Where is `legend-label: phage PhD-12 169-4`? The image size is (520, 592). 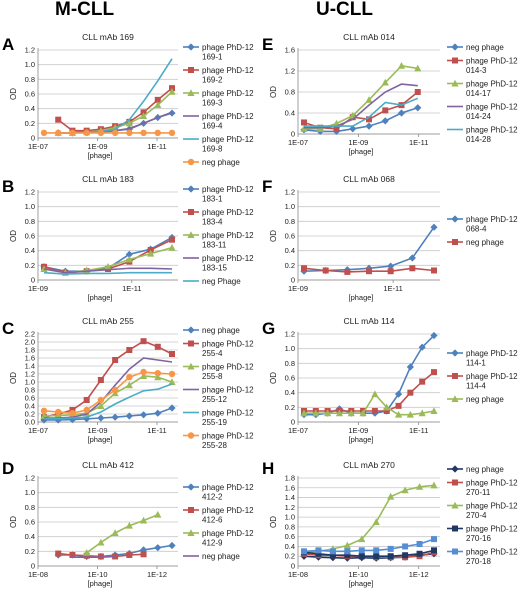 legend-label: phage PhD-12 169-4 is located at coordinates (228, 121).